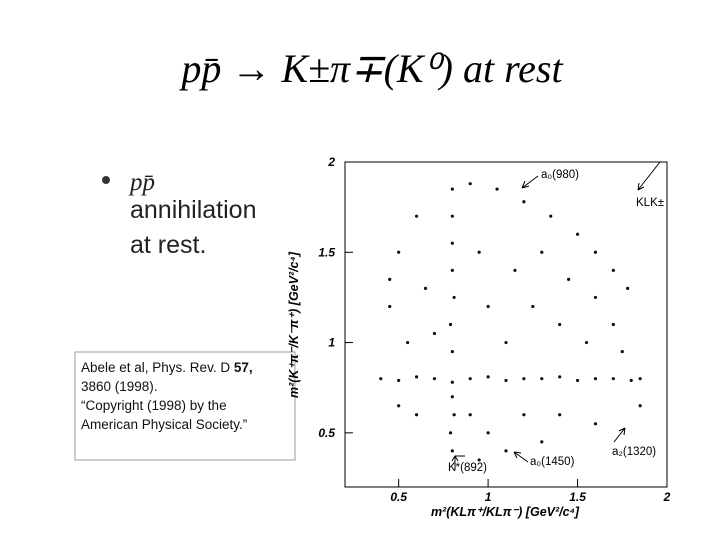  What do you see at coordinates (650, 203) in the screenshot?
I see `annotation: KLK±` at bounding box center [650, 203].